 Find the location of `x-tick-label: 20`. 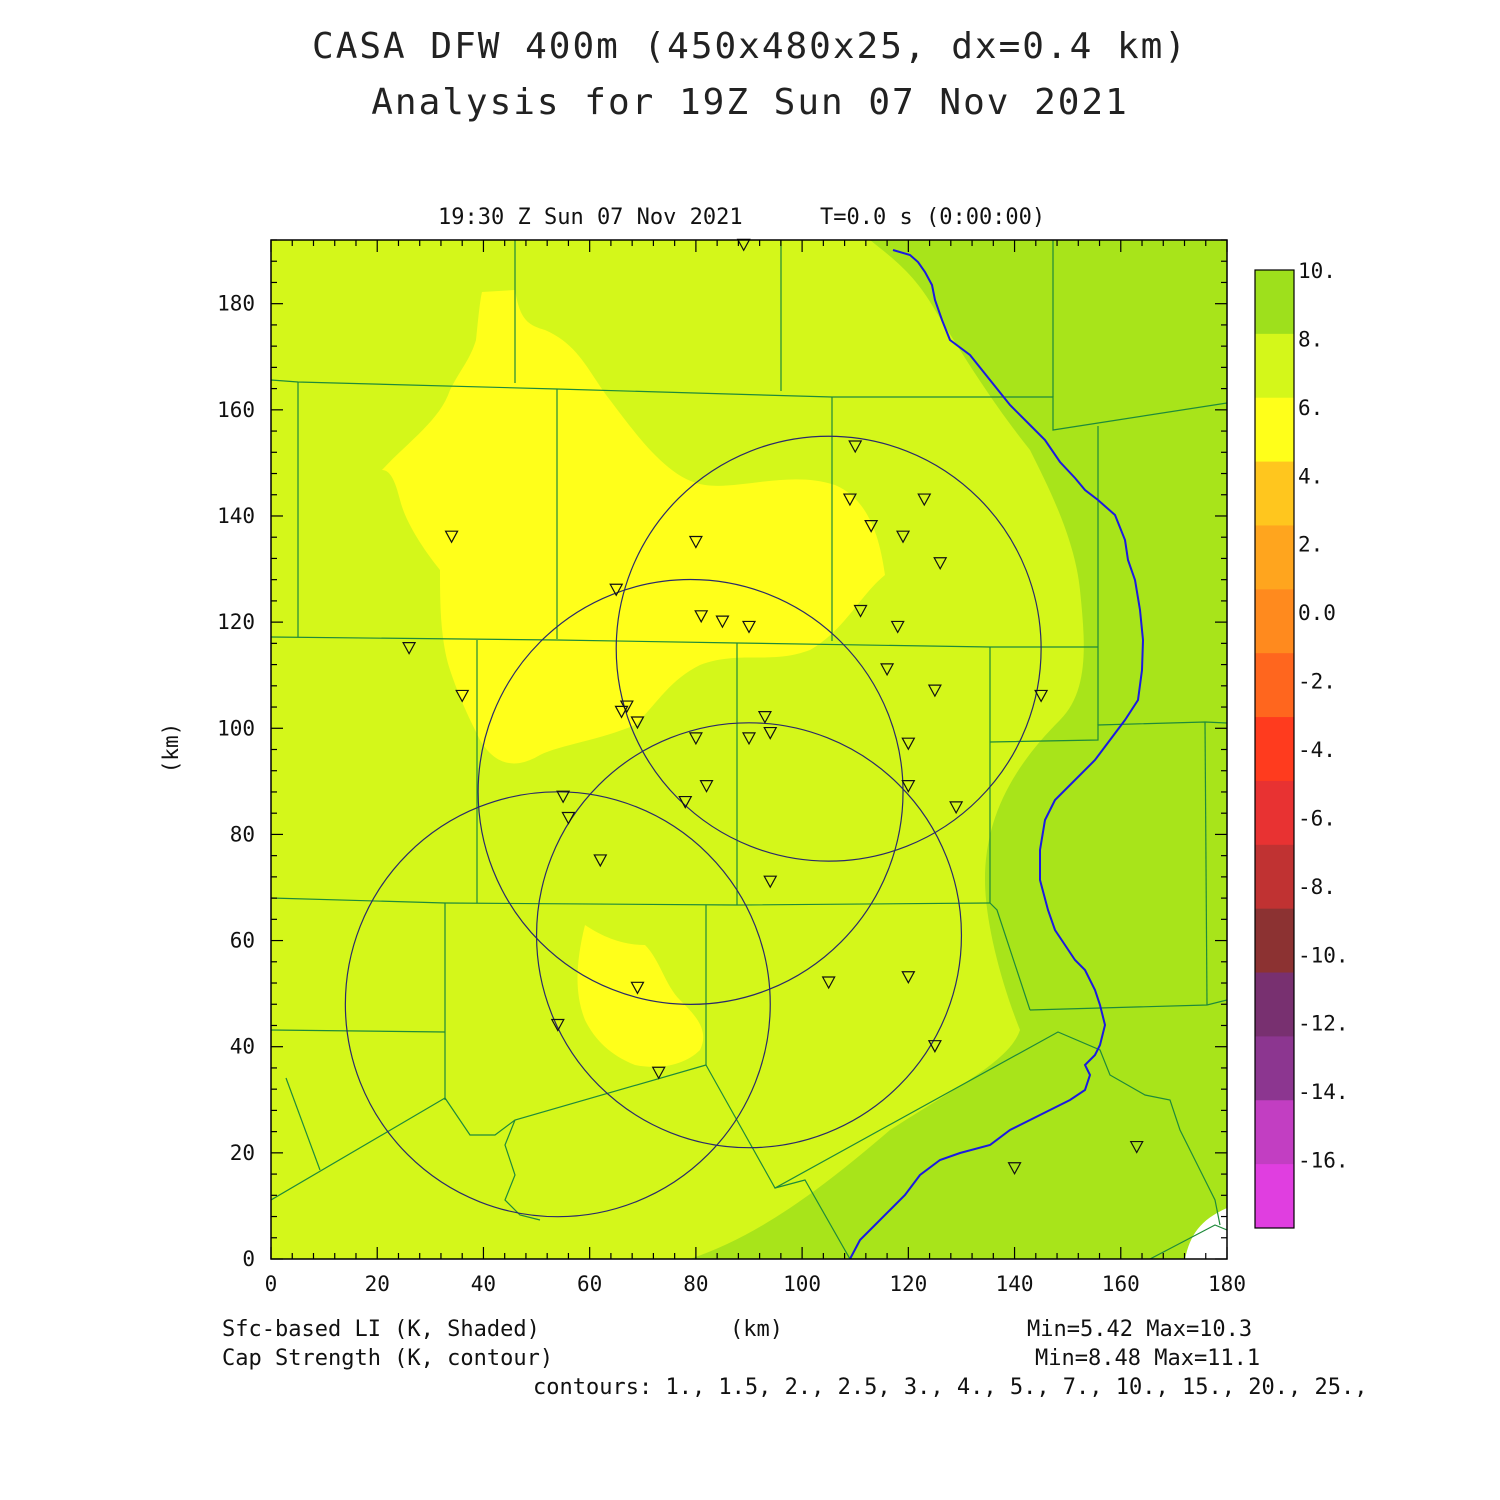

x-tick-label: 20 is located at coordinates (377, 1284).